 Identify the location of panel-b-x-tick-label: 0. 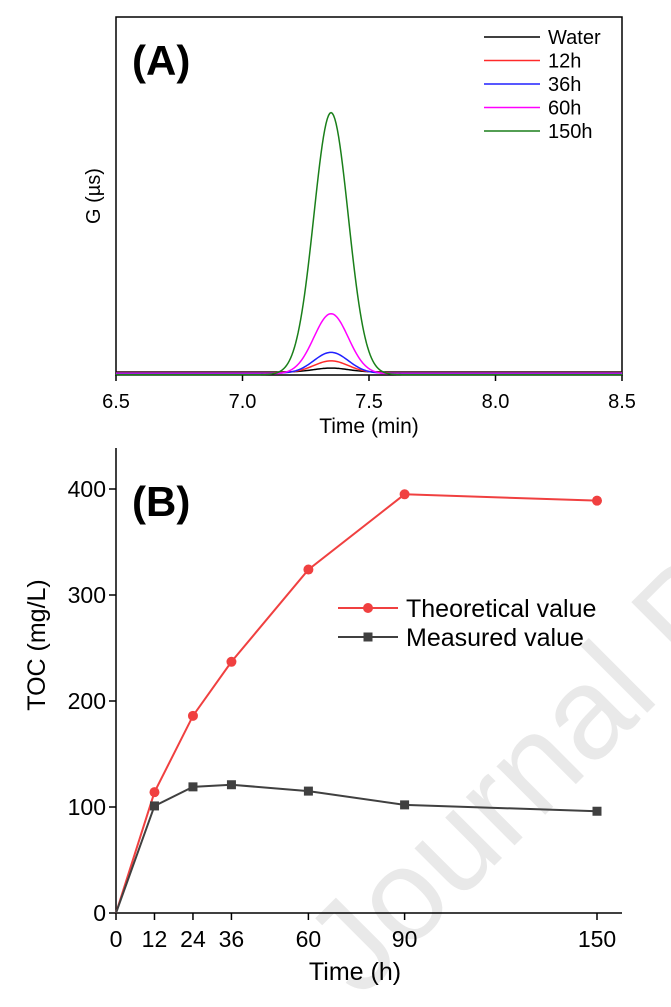
(116, 939).